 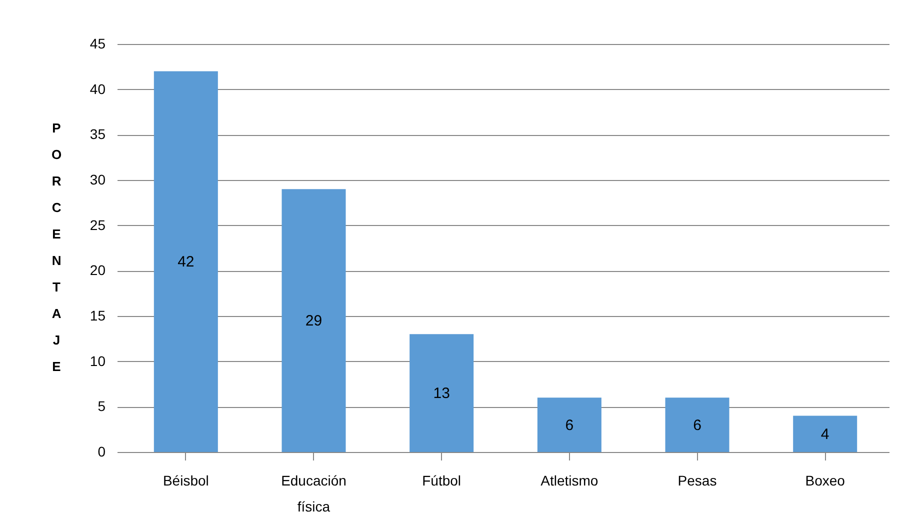 I want to click on data-label: 4, so click(x=825, y=434).